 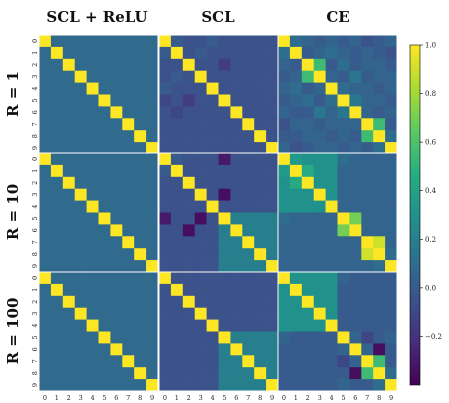 What do you see at coordinates (343, 398) in the screenshot?
I see `x-tick-label: 5` at bounding box center [343, 398].